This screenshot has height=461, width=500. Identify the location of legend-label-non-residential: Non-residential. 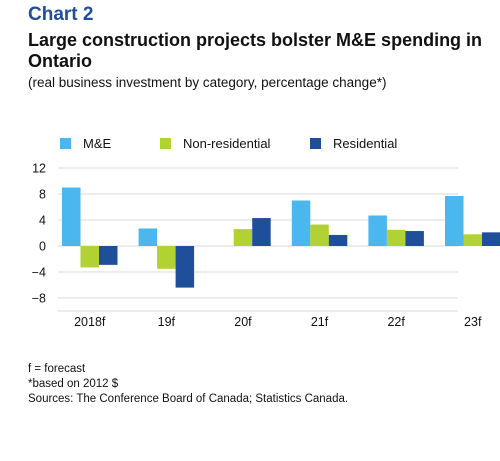
(227, 143).